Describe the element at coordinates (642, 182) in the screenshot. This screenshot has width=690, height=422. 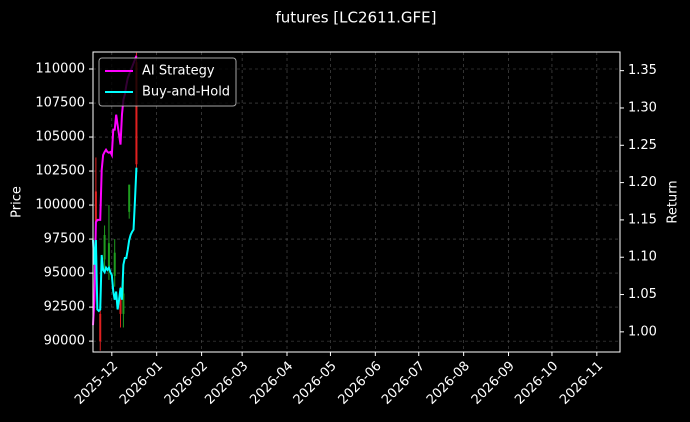
I see `y2-tick-label: 1.20` at that location.